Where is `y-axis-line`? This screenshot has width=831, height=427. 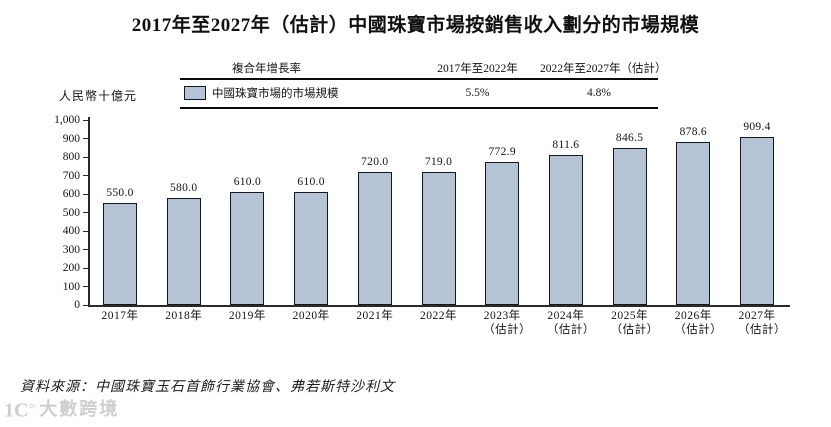
y-axis-line is located at coordinates (89, 211).